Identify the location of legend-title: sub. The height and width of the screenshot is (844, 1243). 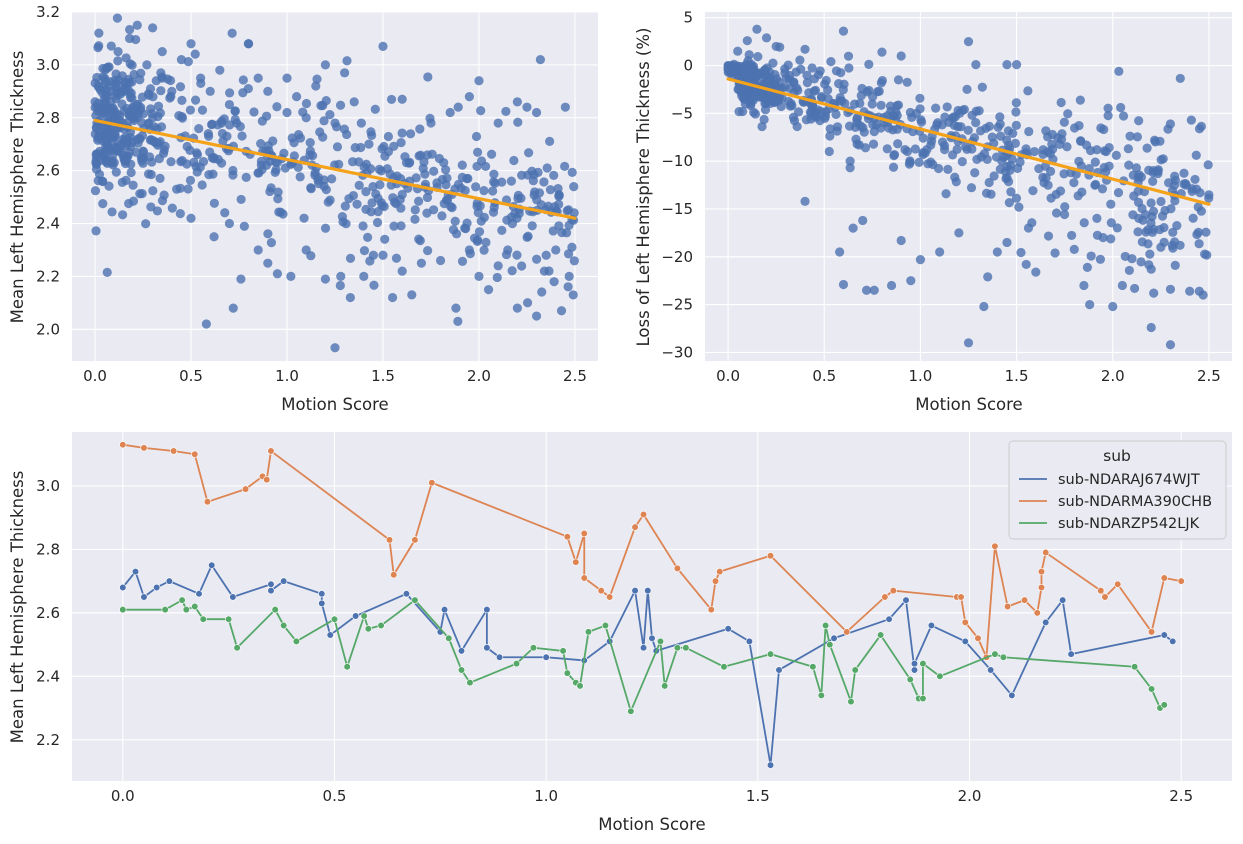
(1117, 456).